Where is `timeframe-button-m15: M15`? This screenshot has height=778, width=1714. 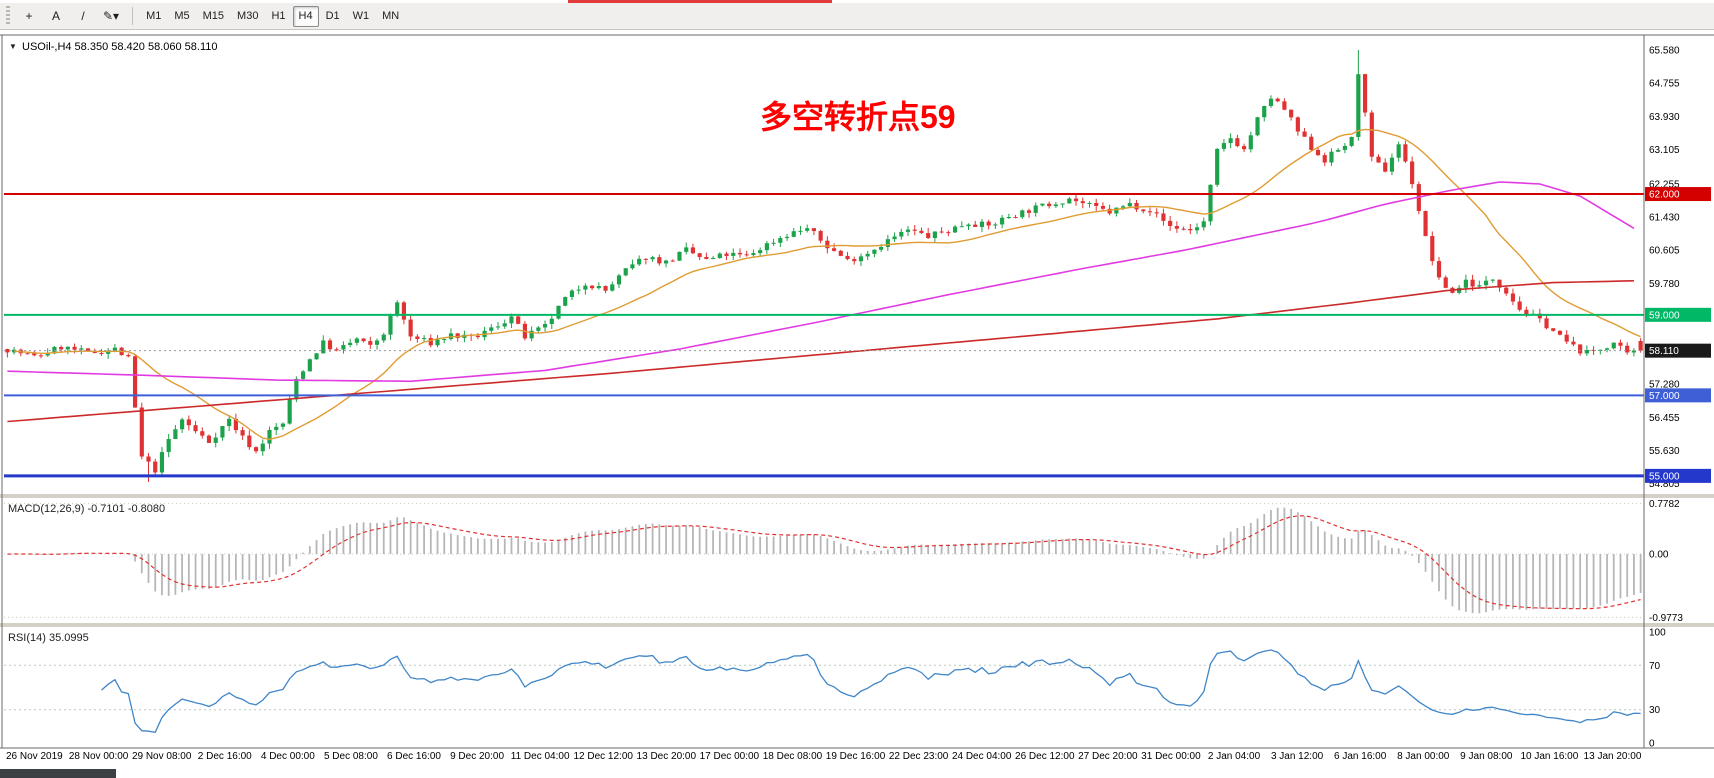
timeframe-button-m15: M15 is located at coordinates (213, 16).